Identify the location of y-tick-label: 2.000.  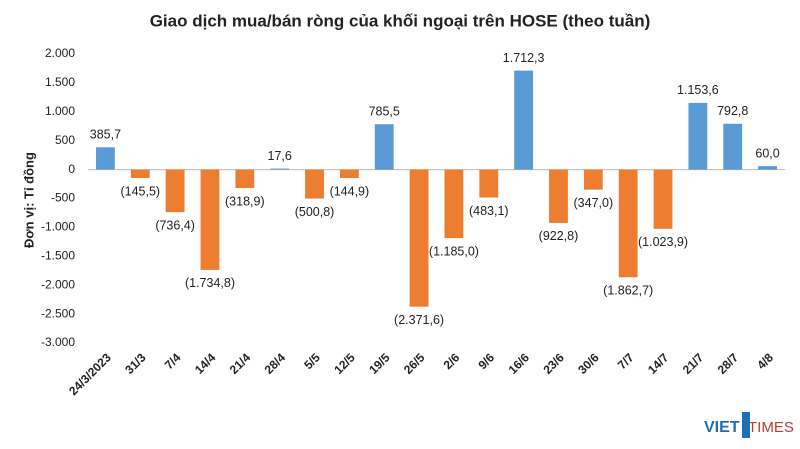
(60, 53).